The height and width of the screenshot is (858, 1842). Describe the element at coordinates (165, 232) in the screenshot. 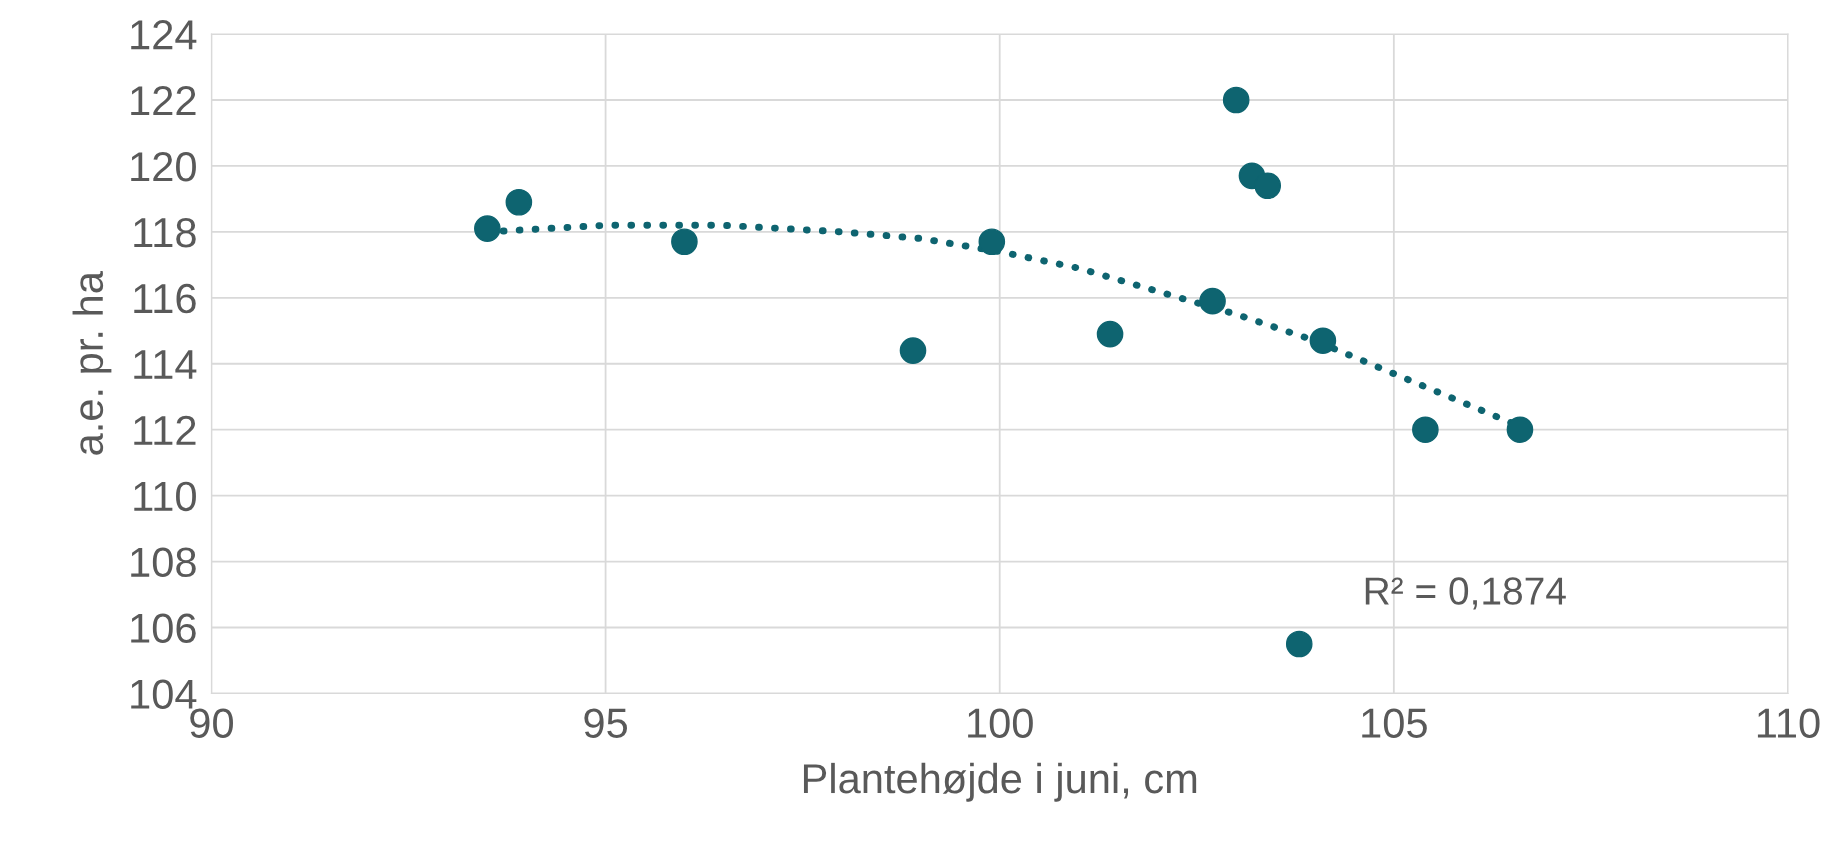

I see `y-tick-label: 118` at that location.